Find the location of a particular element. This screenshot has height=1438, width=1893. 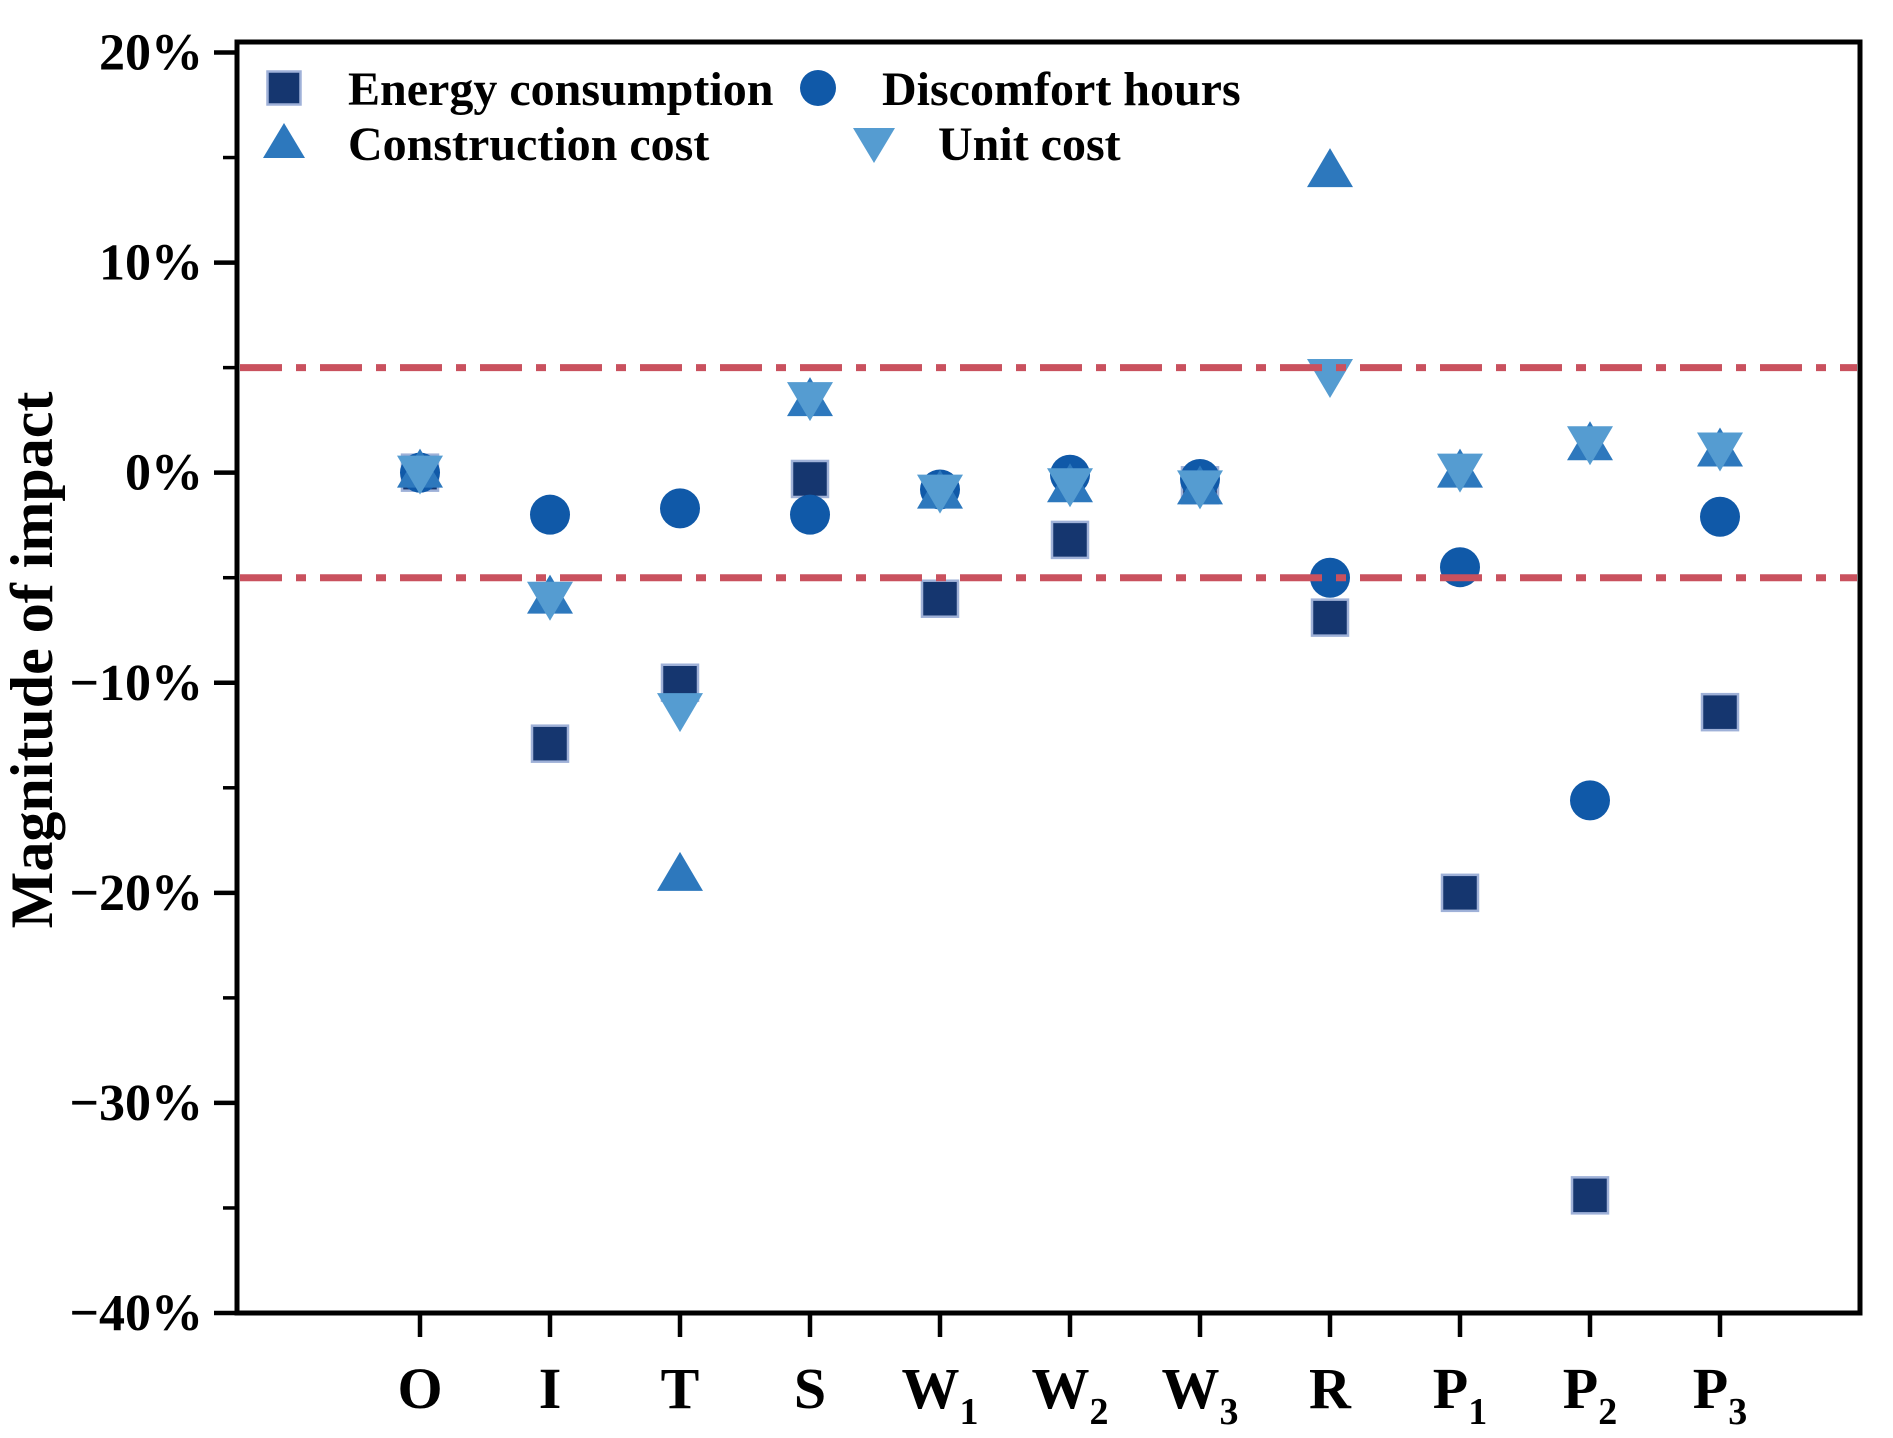

marker-square-S is located at coordinates (810, 479).